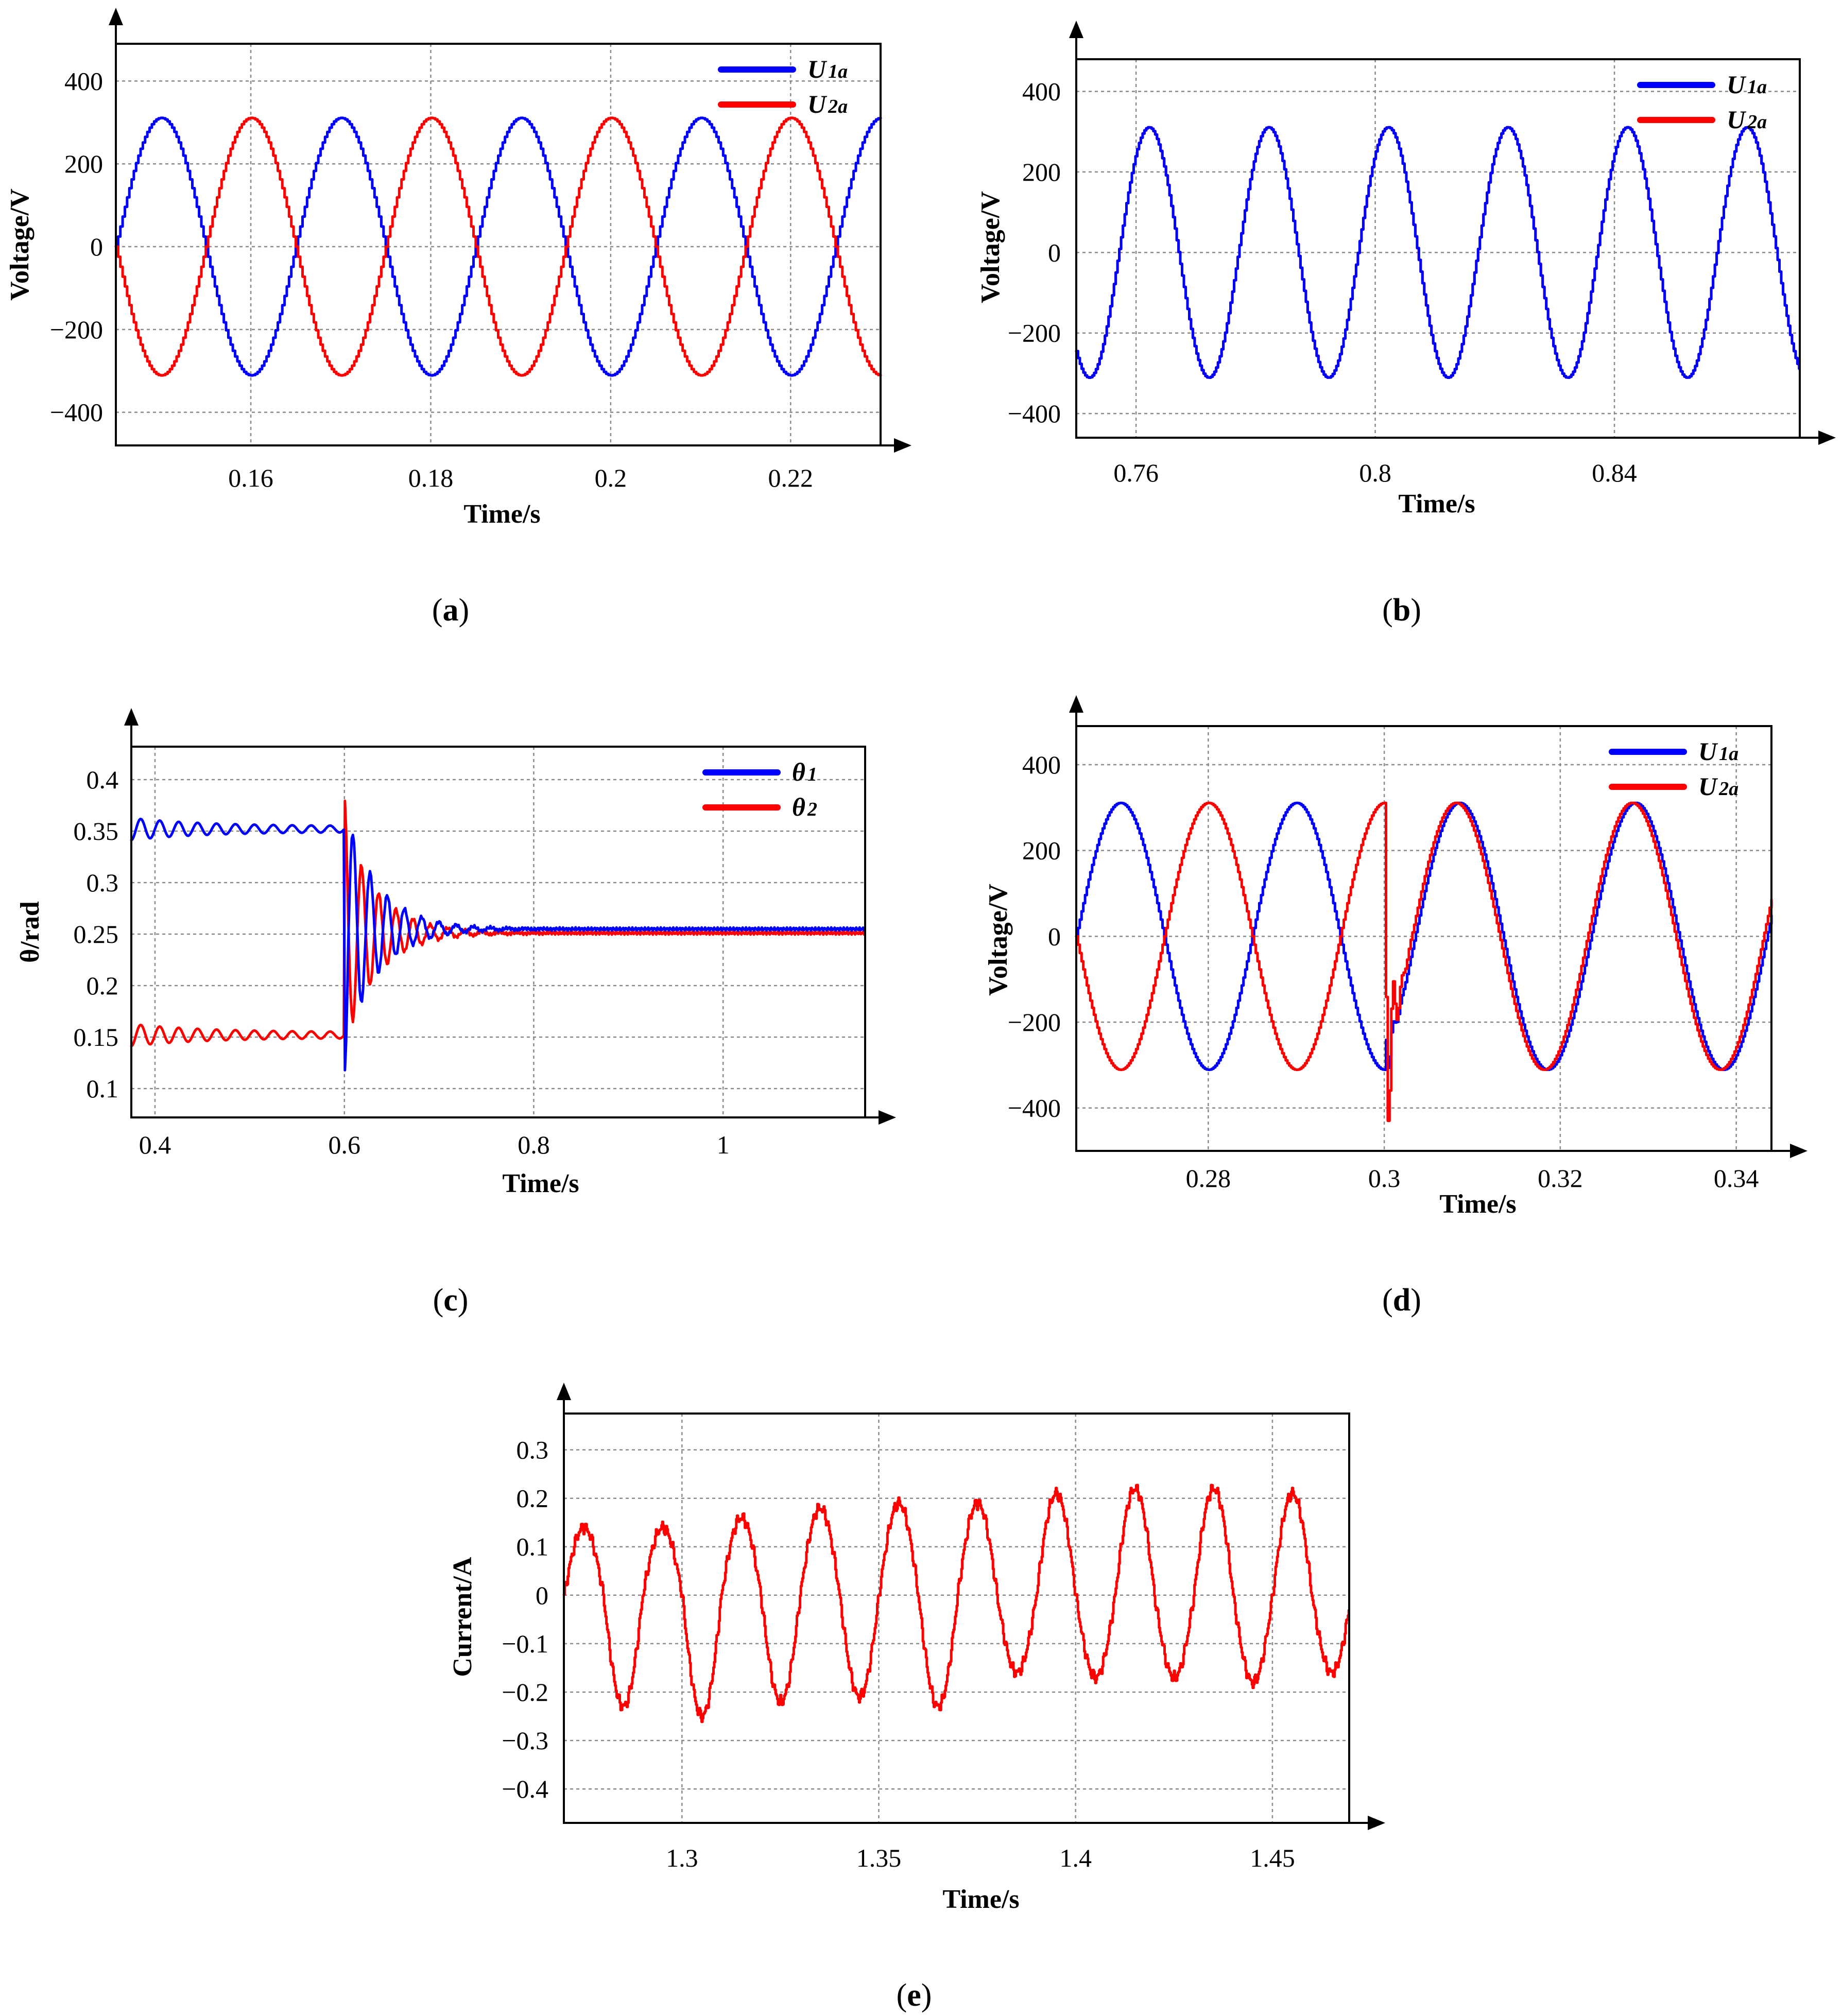  I want to click on panel-e-tick-labels: 1.3 1.35 1.4 1.45 0.3 0.2 0.1 0 −0.1 −0.2 −0.3 −0.4, so click(898, 1654).